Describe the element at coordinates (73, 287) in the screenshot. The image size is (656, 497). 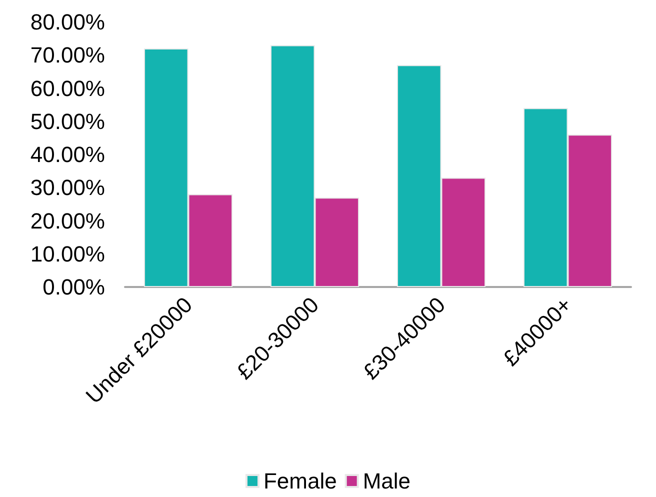
I see `y-tick-label: 0.00%` at that location.